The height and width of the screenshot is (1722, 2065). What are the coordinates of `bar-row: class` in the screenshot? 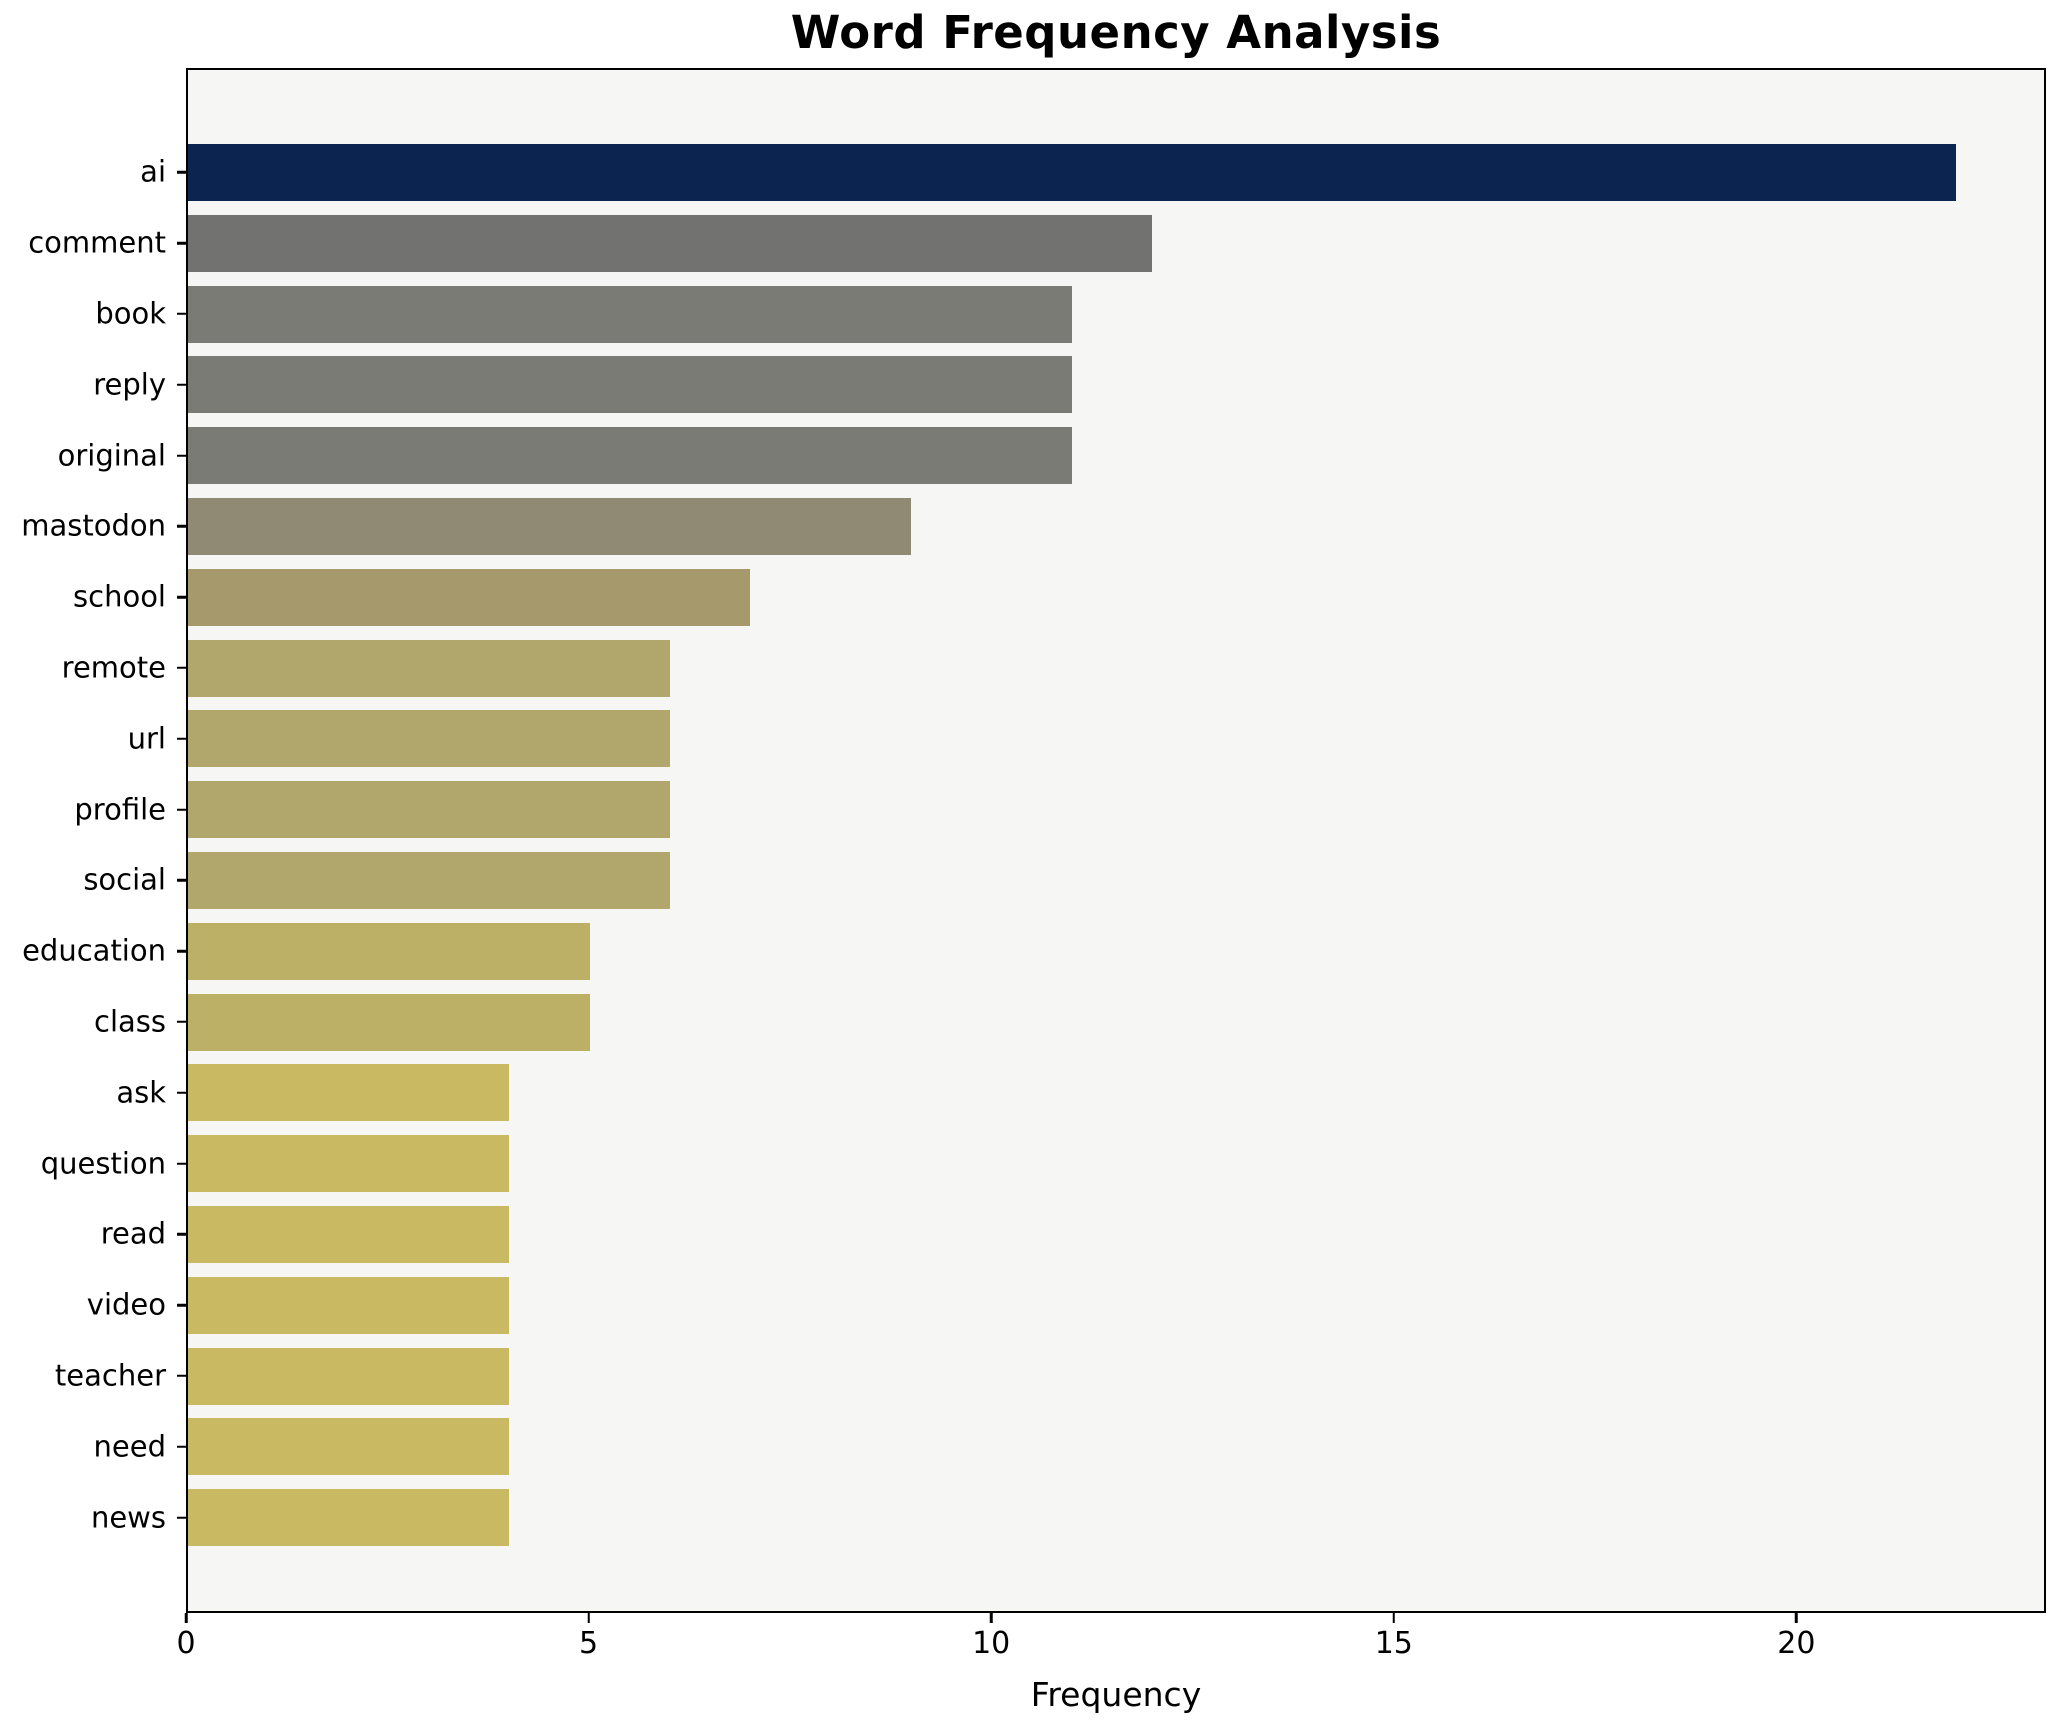 It's located at (1069, 1022).